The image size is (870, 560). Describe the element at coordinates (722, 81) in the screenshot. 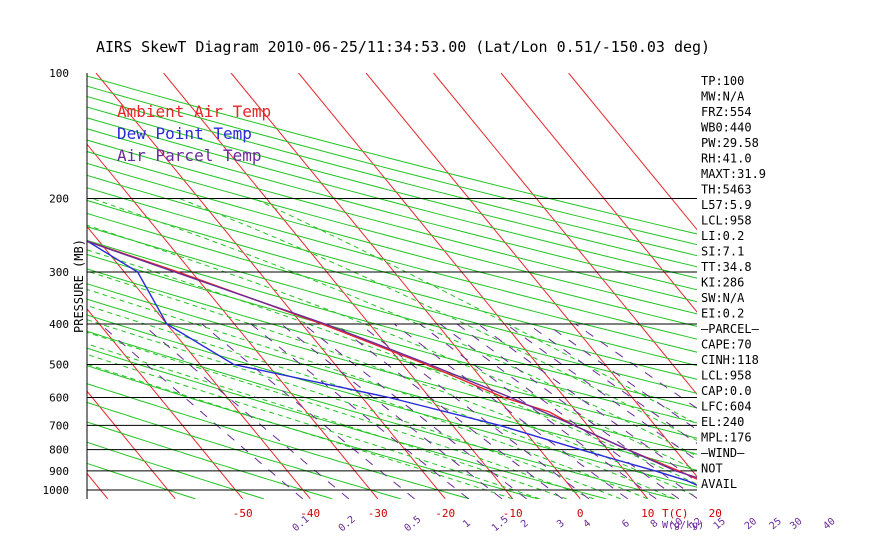

I see `index-item: TP:100` at that location.